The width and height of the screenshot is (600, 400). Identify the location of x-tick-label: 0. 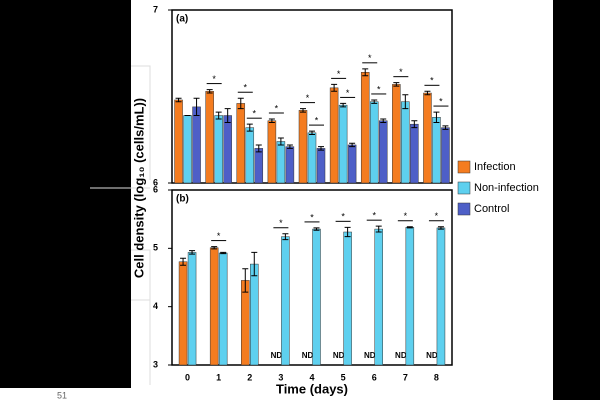
(187, 377).